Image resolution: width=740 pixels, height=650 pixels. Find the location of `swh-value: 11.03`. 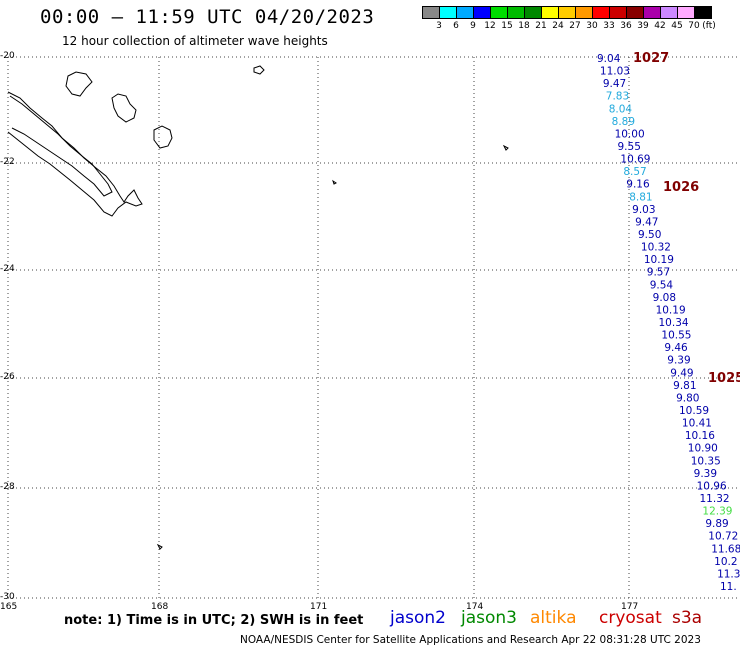

swh-value: 11.03 is located at coordinates (615, 72).